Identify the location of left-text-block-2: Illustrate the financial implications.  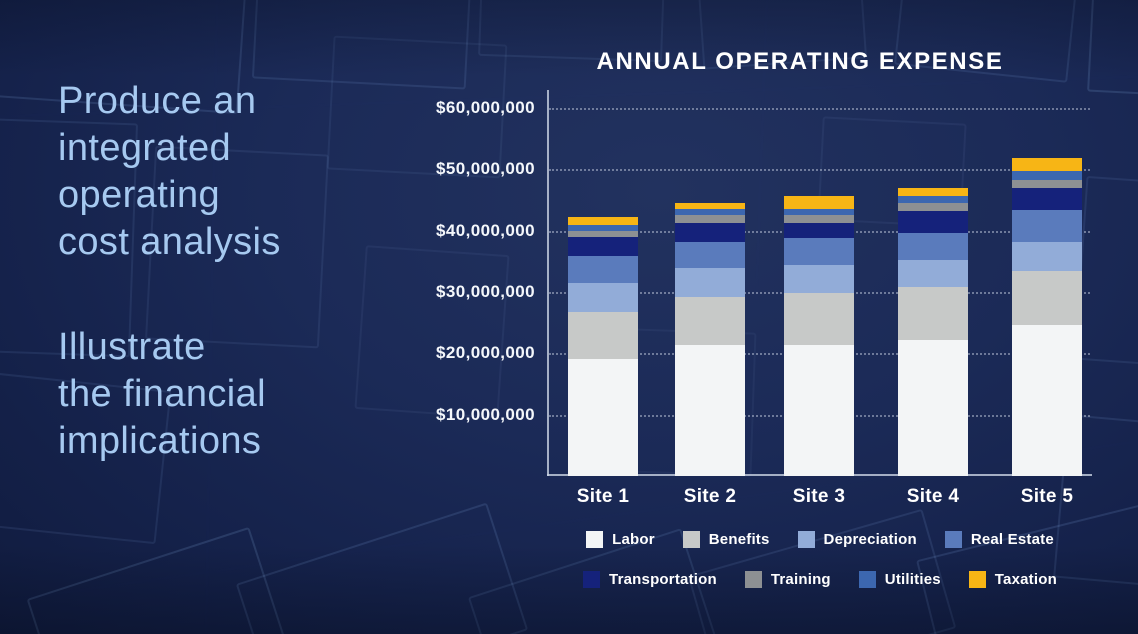
(223, 394).